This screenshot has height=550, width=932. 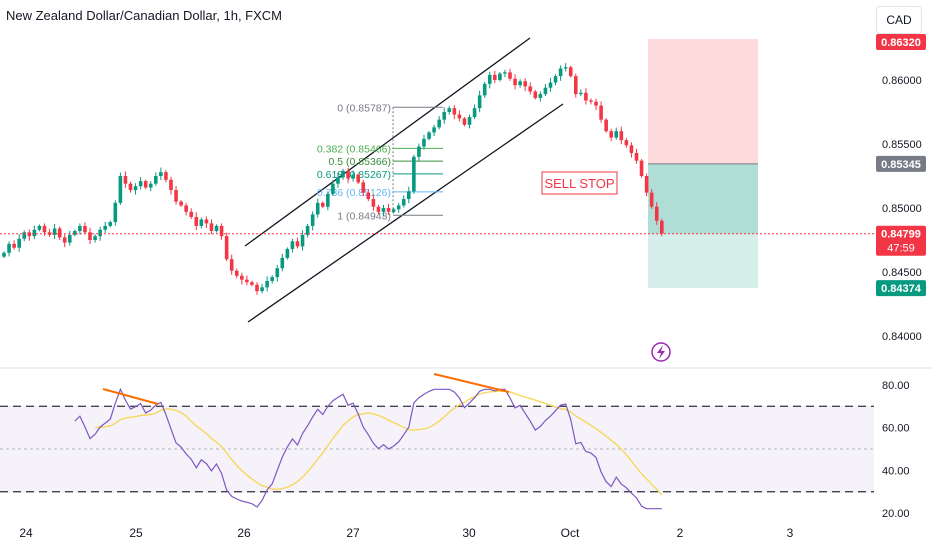 I want to click on position-tool, so click(x=703, y=164).